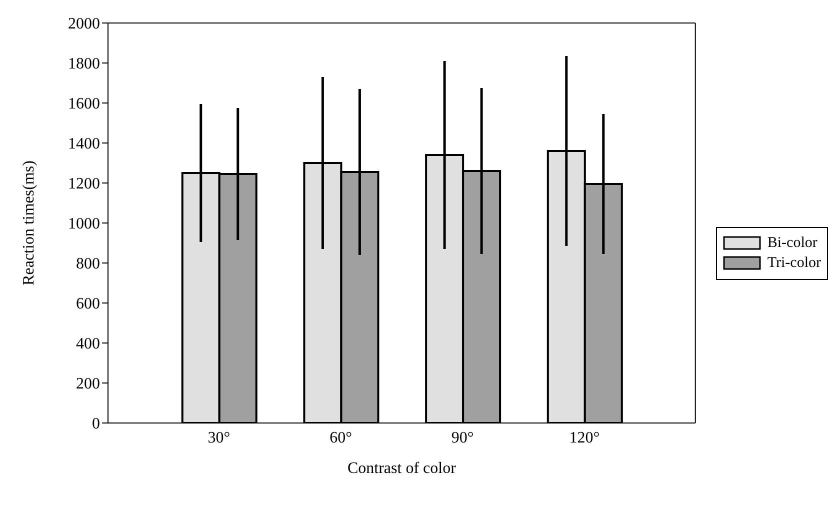 Image resolution: width=840 pixels, height=506 pixels. I want to click on y-tick-label: 400, so click(88, 344).